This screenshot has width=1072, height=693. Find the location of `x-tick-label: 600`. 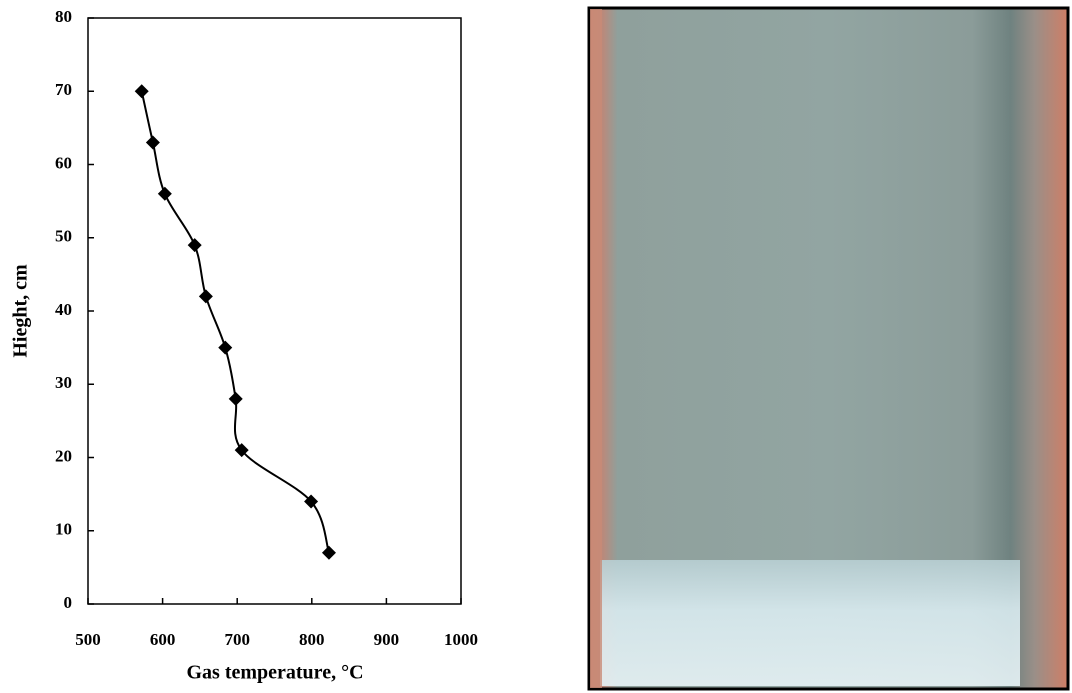

x-tick-label: 600 is located at coordinates (163, 639).